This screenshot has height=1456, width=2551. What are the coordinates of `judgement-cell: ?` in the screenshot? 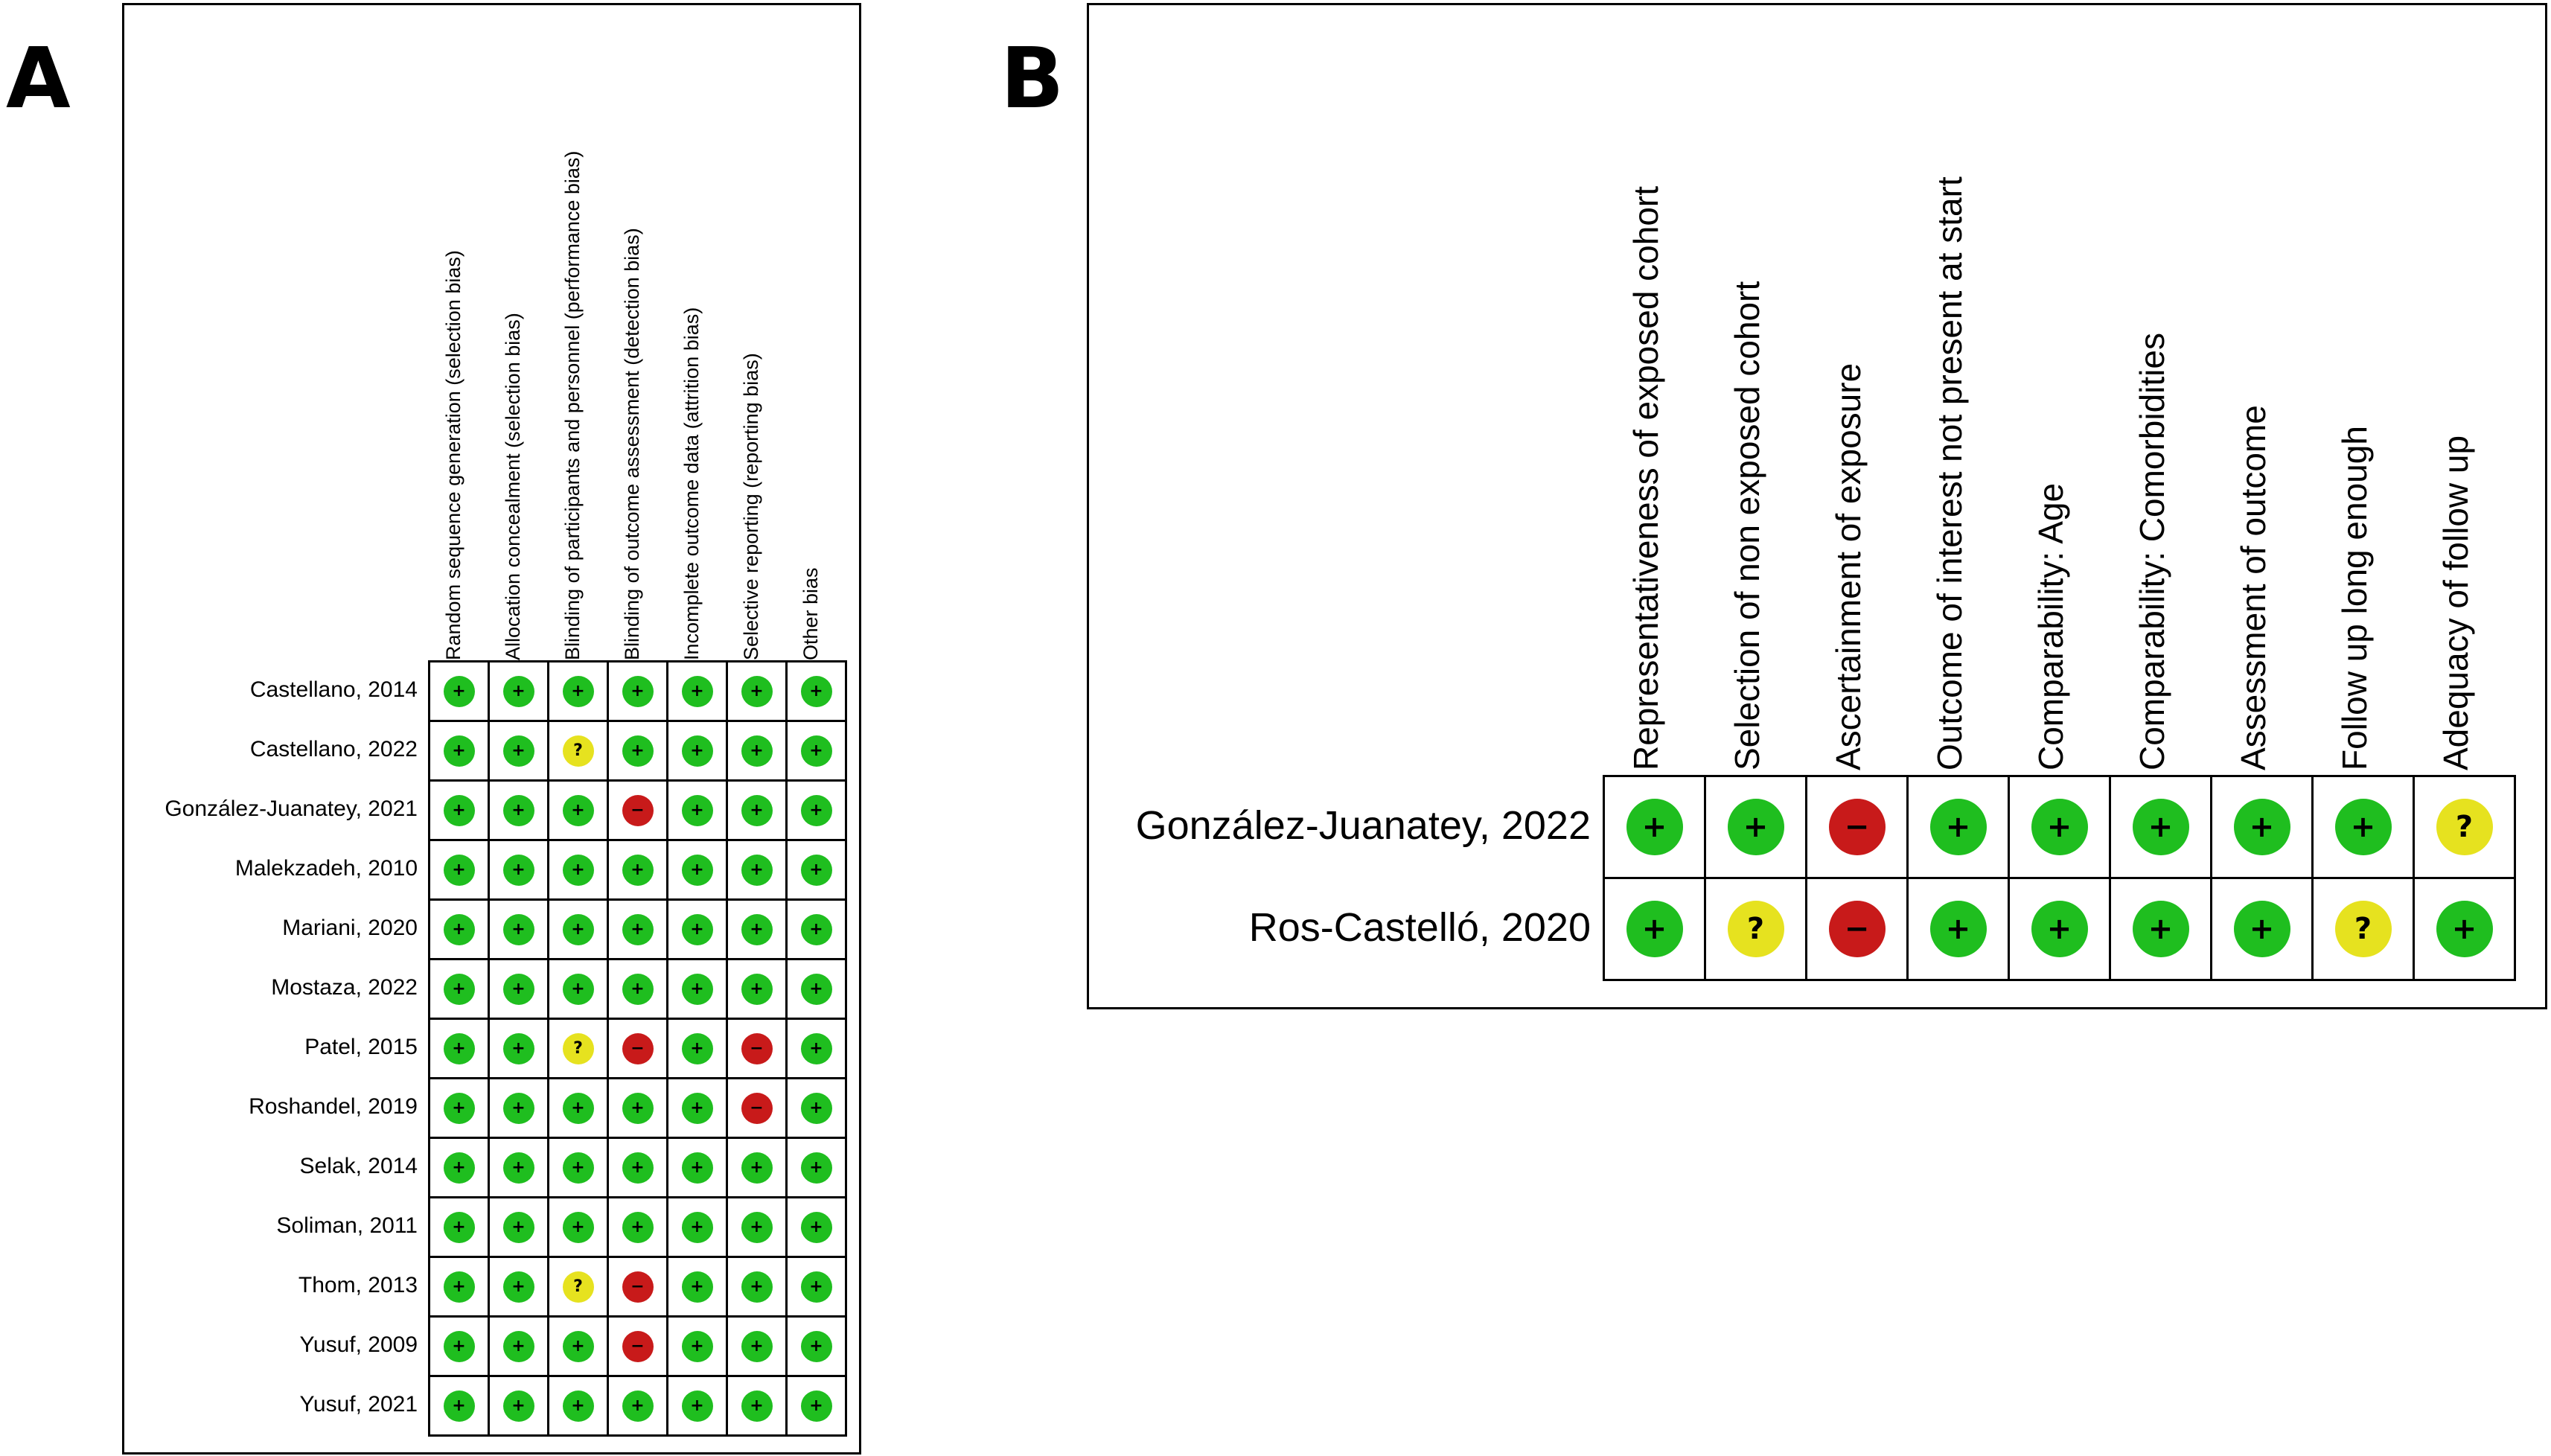 It's located at (2464, 827).